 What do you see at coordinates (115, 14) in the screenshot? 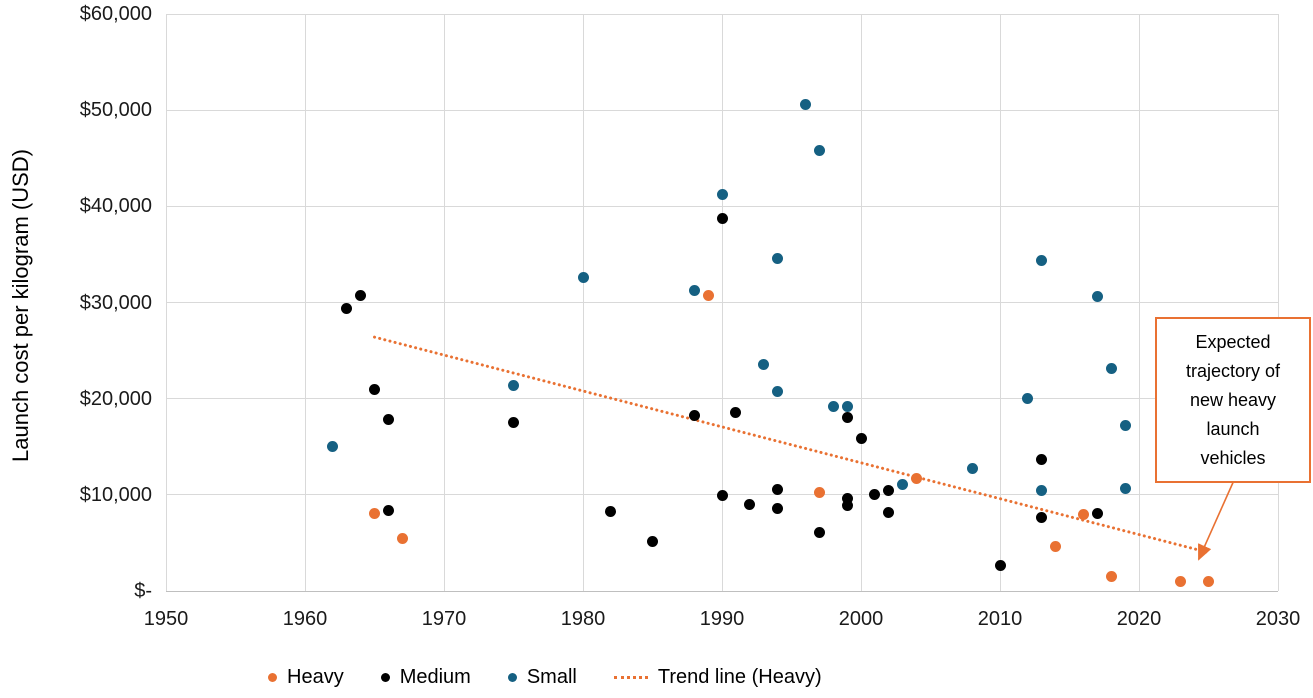
I see `y-tick-label-60000: $60,000` at bounding box center [115, 14].